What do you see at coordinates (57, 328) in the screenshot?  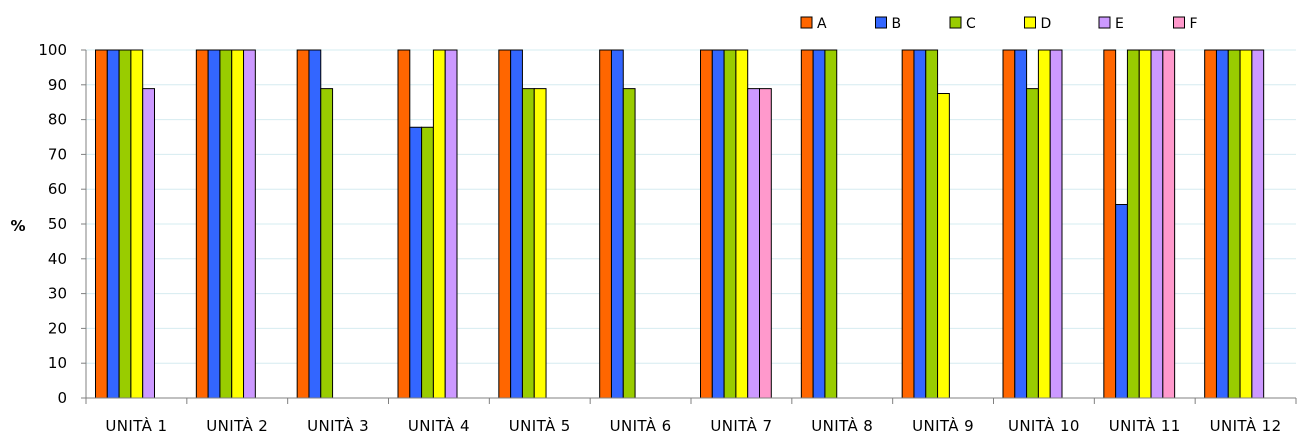 I see `y-tick-label: 20` at bounding box center [57, 328].